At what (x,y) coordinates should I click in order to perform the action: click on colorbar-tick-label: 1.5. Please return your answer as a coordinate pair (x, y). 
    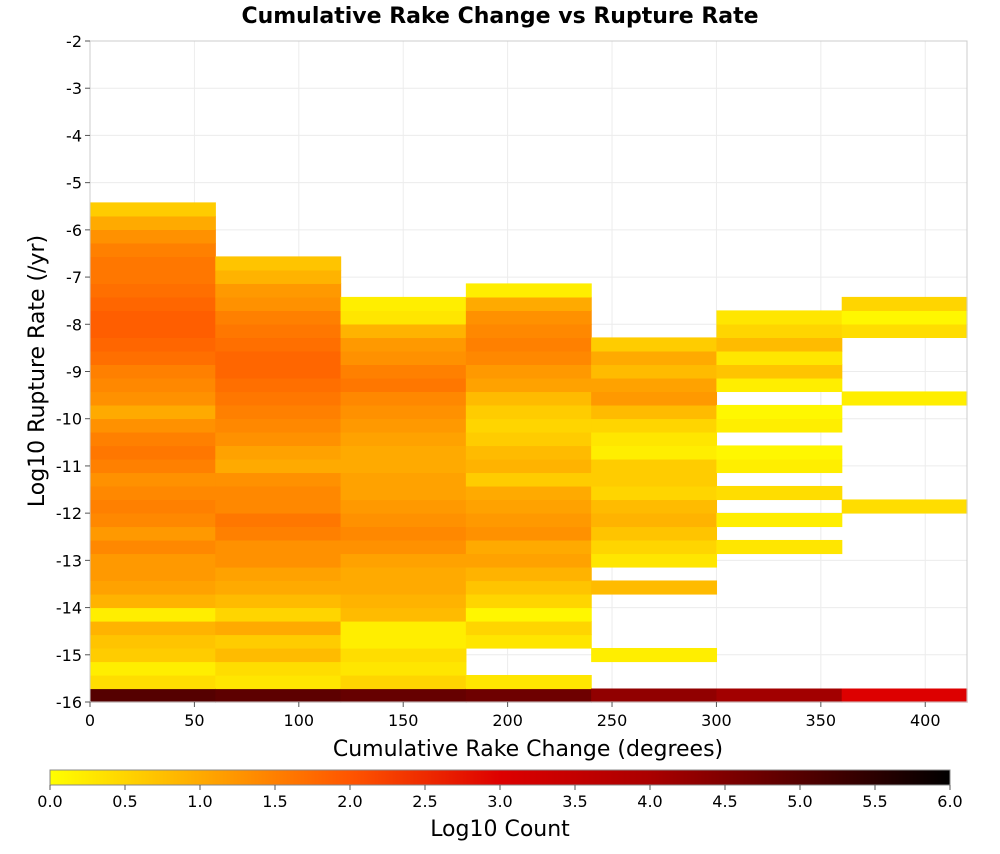
    Looking at the image, I should click on (274, 801).